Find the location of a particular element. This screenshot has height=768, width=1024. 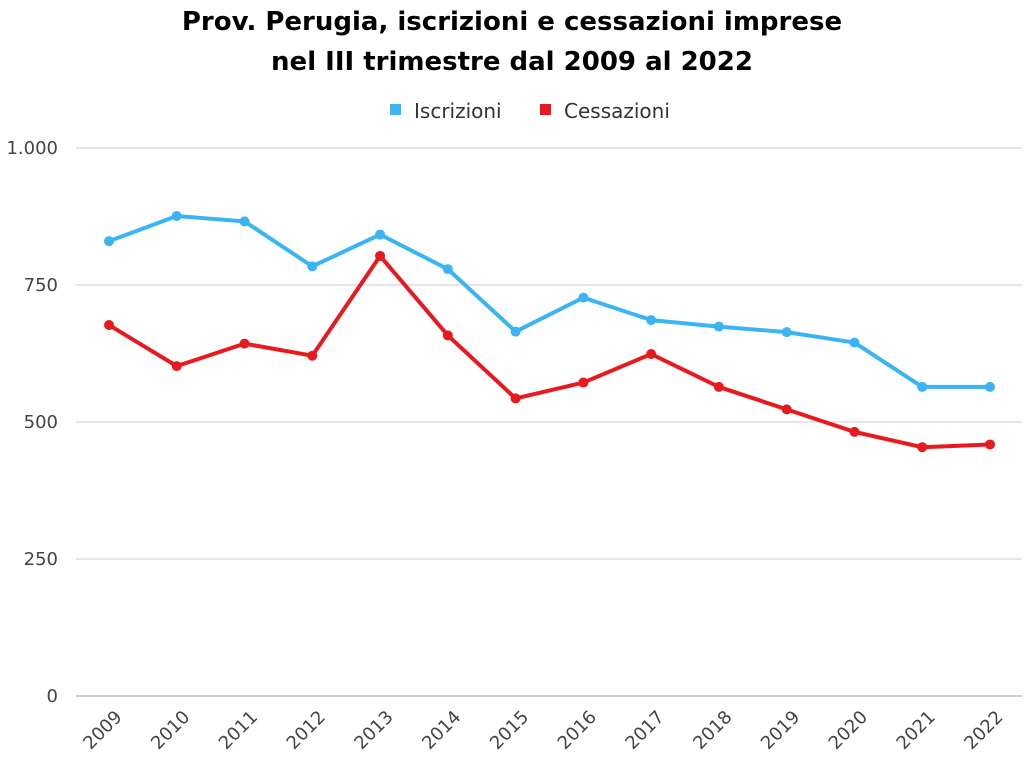

x-tick-label: 2013 is located at coordinates (373, 730).